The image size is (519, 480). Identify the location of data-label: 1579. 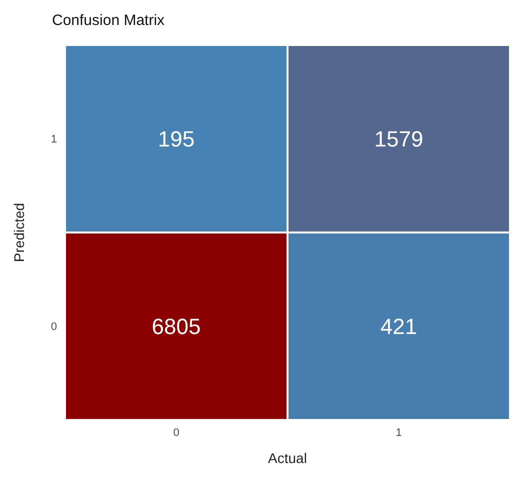
(399, 139).